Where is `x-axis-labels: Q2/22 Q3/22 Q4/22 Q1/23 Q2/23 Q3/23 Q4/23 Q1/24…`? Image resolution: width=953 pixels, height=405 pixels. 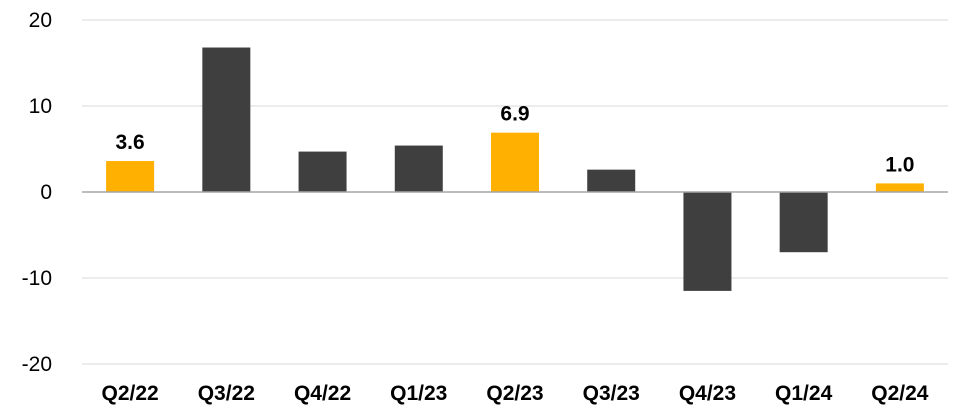
x-axis-labels: Q2/22 Q3/22 Q4/22 Q1/23 Q2/23 Q3/23 Q4/23 Q1/24… is located at coordinates (515, 393).